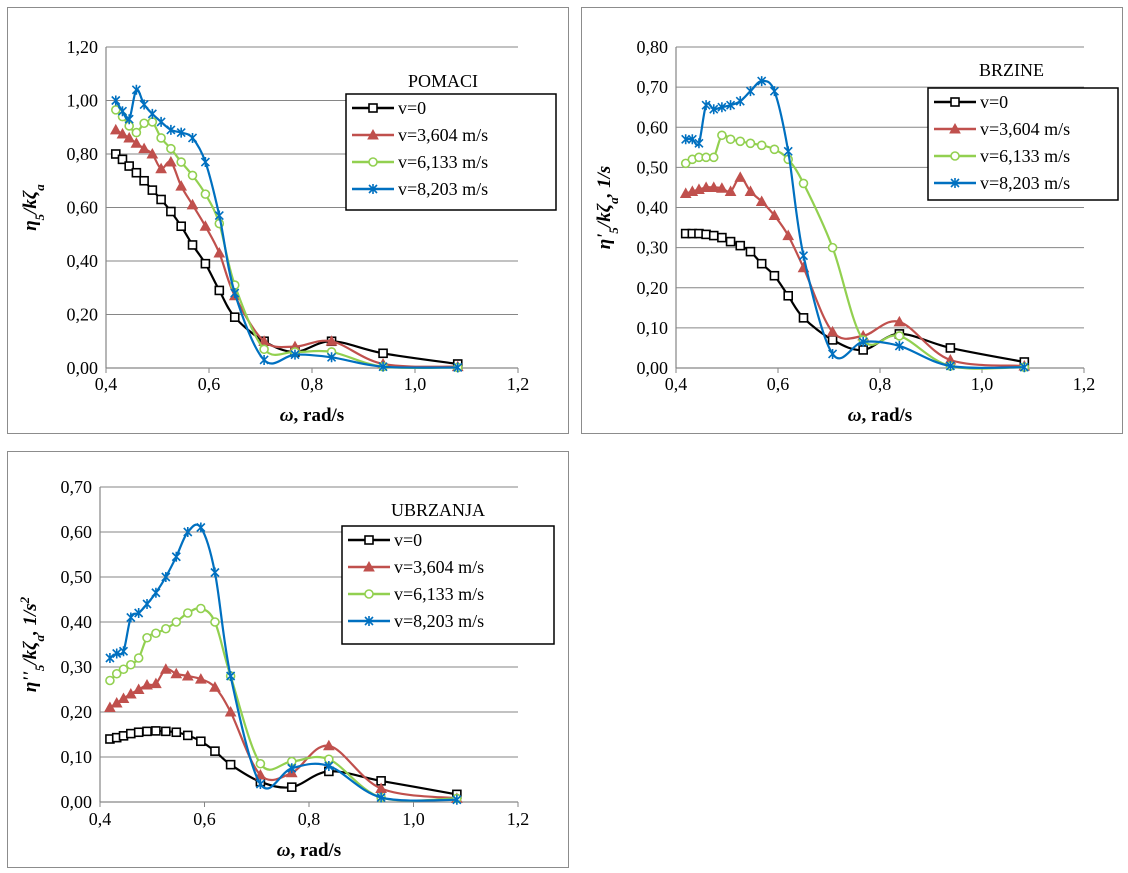  I want to click on chart-title: UBRZANJA, so click(438, 510).